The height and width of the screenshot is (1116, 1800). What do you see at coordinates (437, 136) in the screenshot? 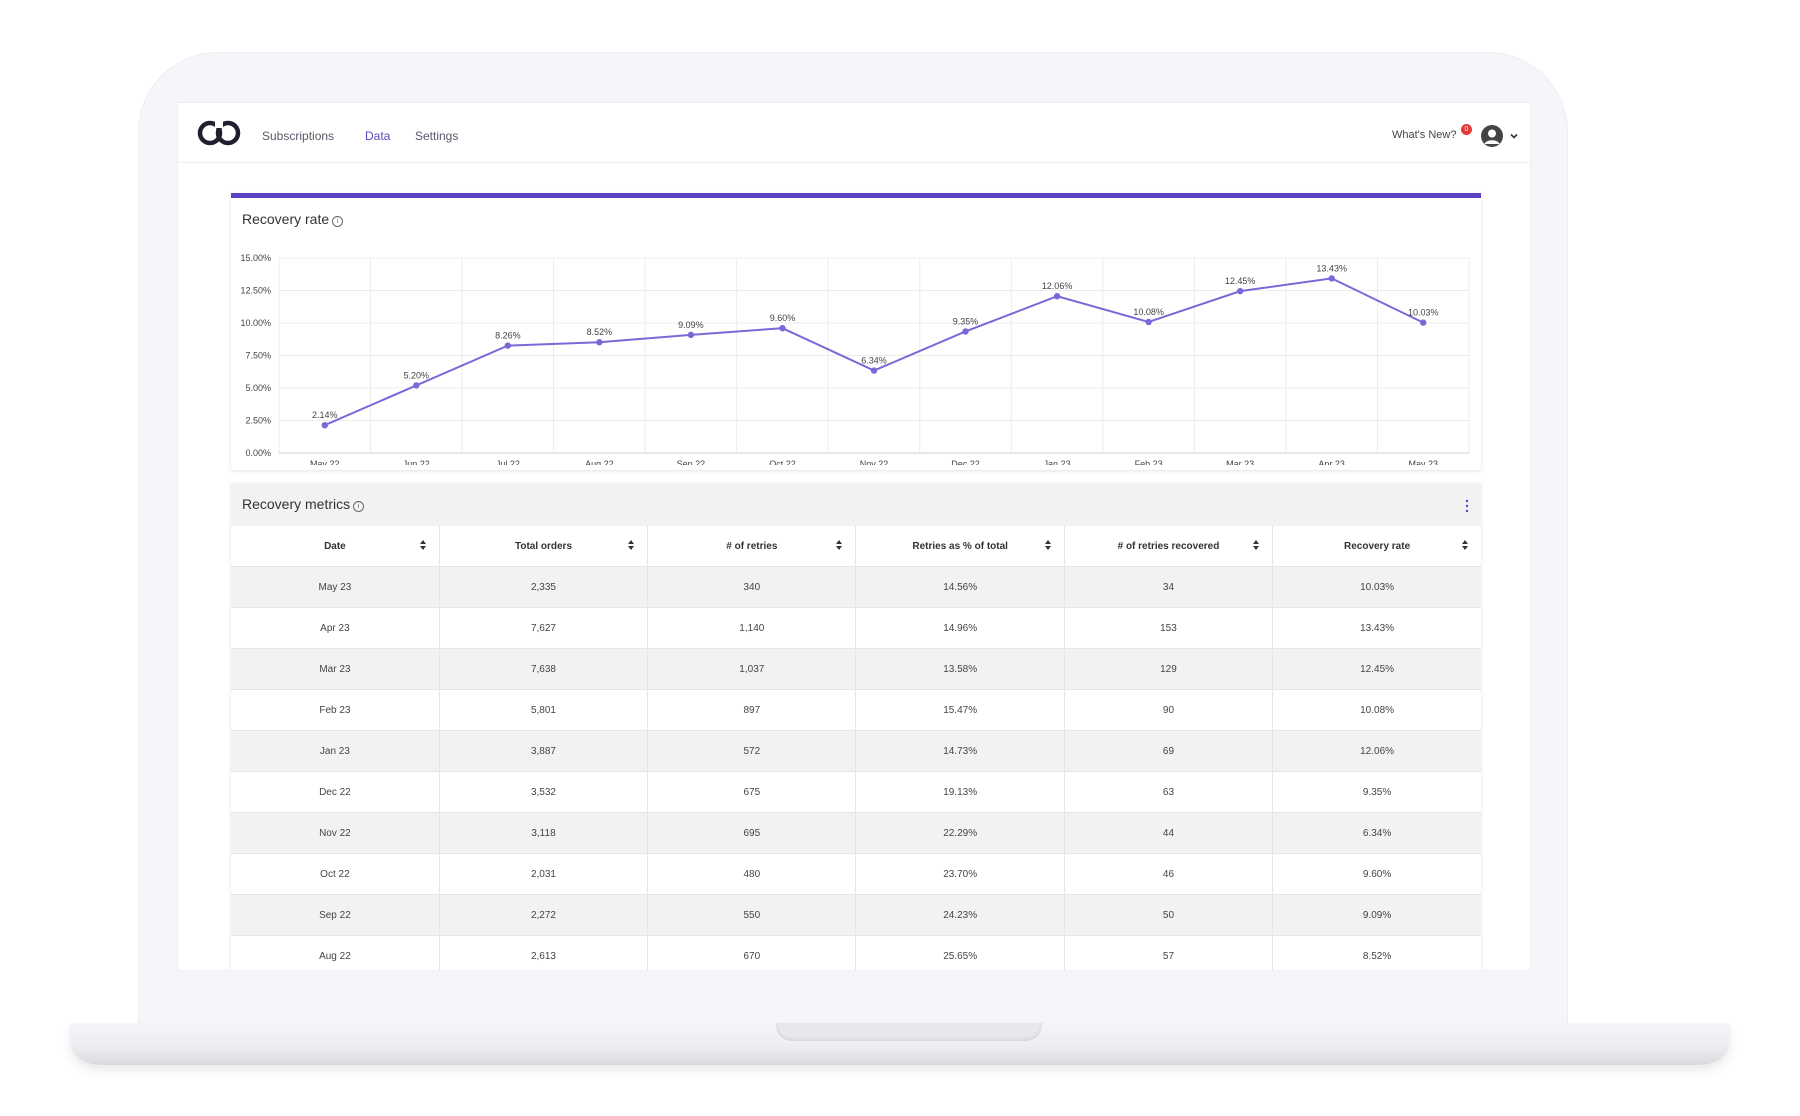
I see `nav-settings: Settings` at bounding box center [437, 136].